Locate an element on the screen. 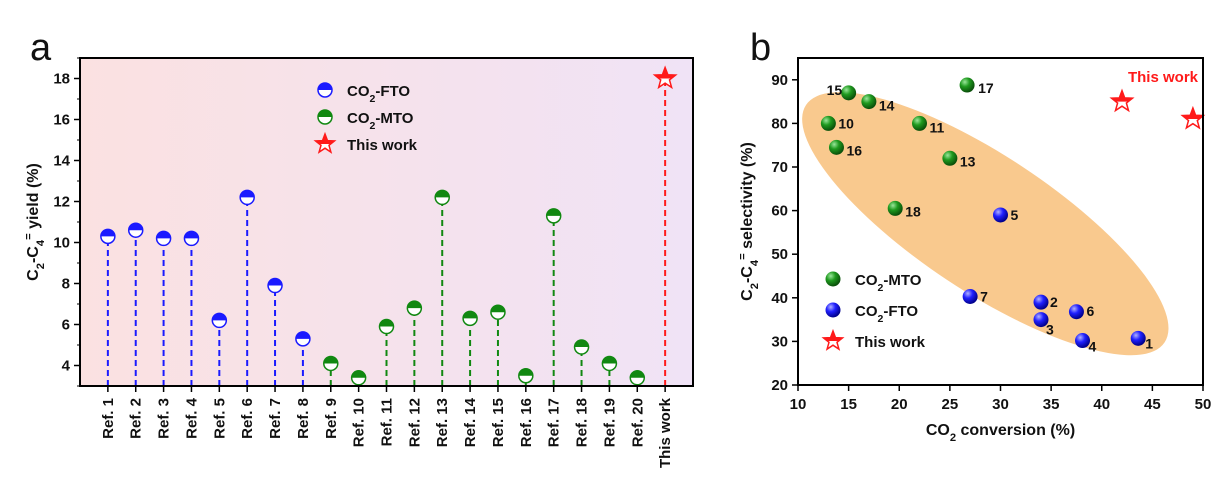  y-tick-label: 10 is located at coordinates (61, 243).